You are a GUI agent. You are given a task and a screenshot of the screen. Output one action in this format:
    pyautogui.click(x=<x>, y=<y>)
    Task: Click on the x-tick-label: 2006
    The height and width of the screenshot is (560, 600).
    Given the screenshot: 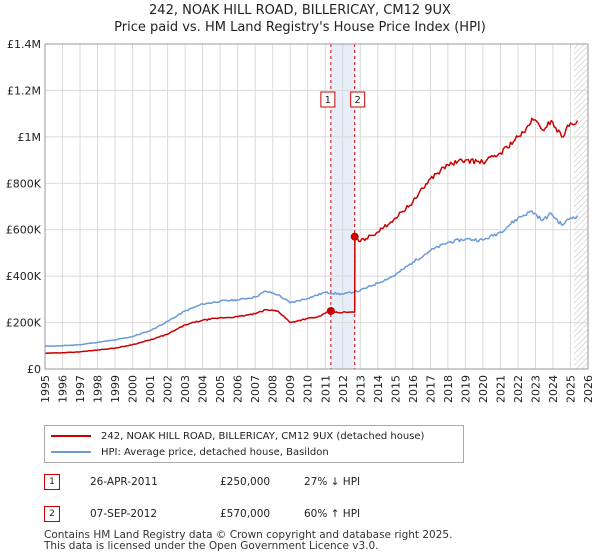 What is the action you would take?
    pyautogui.click(x=238, y=389)
    